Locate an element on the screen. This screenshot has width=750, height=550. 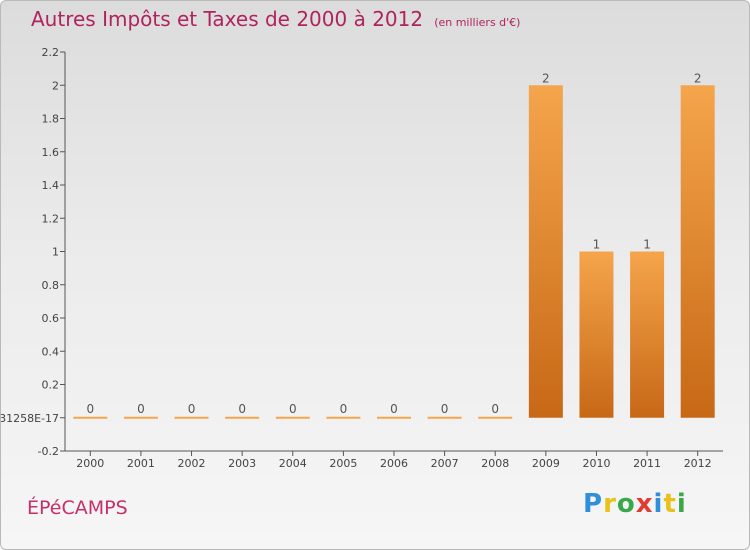
x-tick-label: 2012 is located at coordinates (698, 463).